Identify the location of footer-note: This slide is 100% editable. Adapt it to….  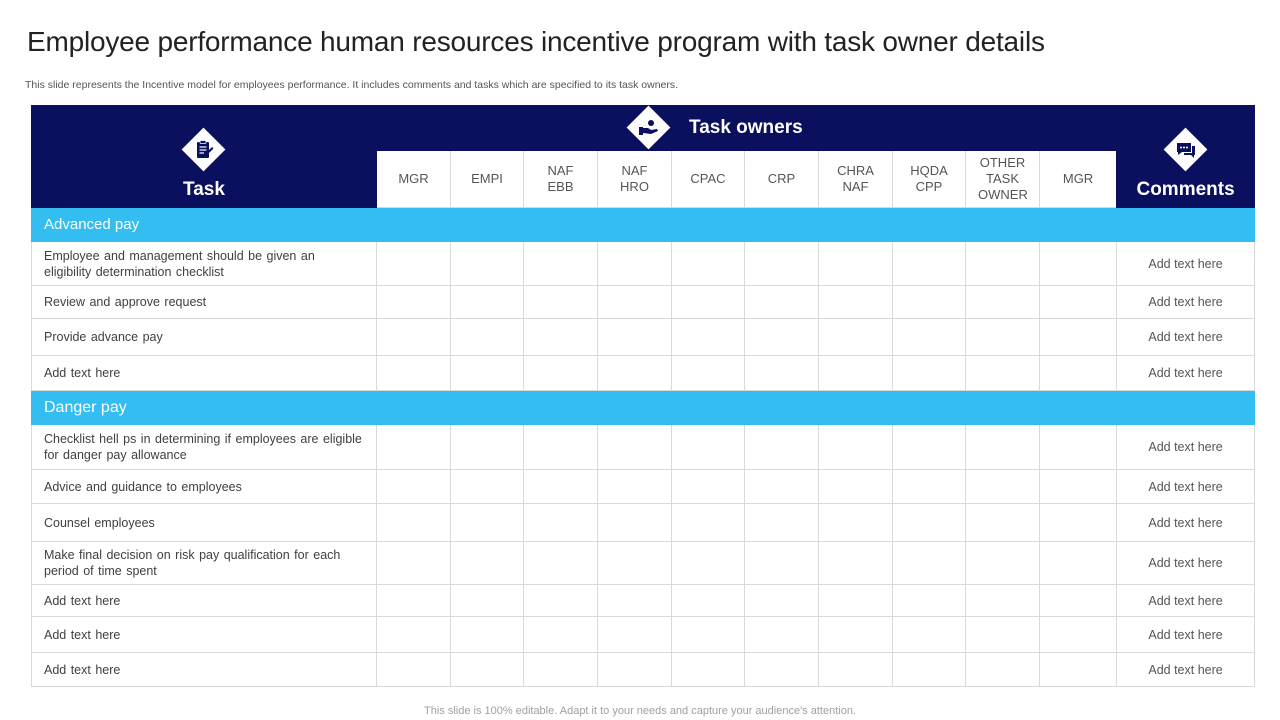
(640, 711).